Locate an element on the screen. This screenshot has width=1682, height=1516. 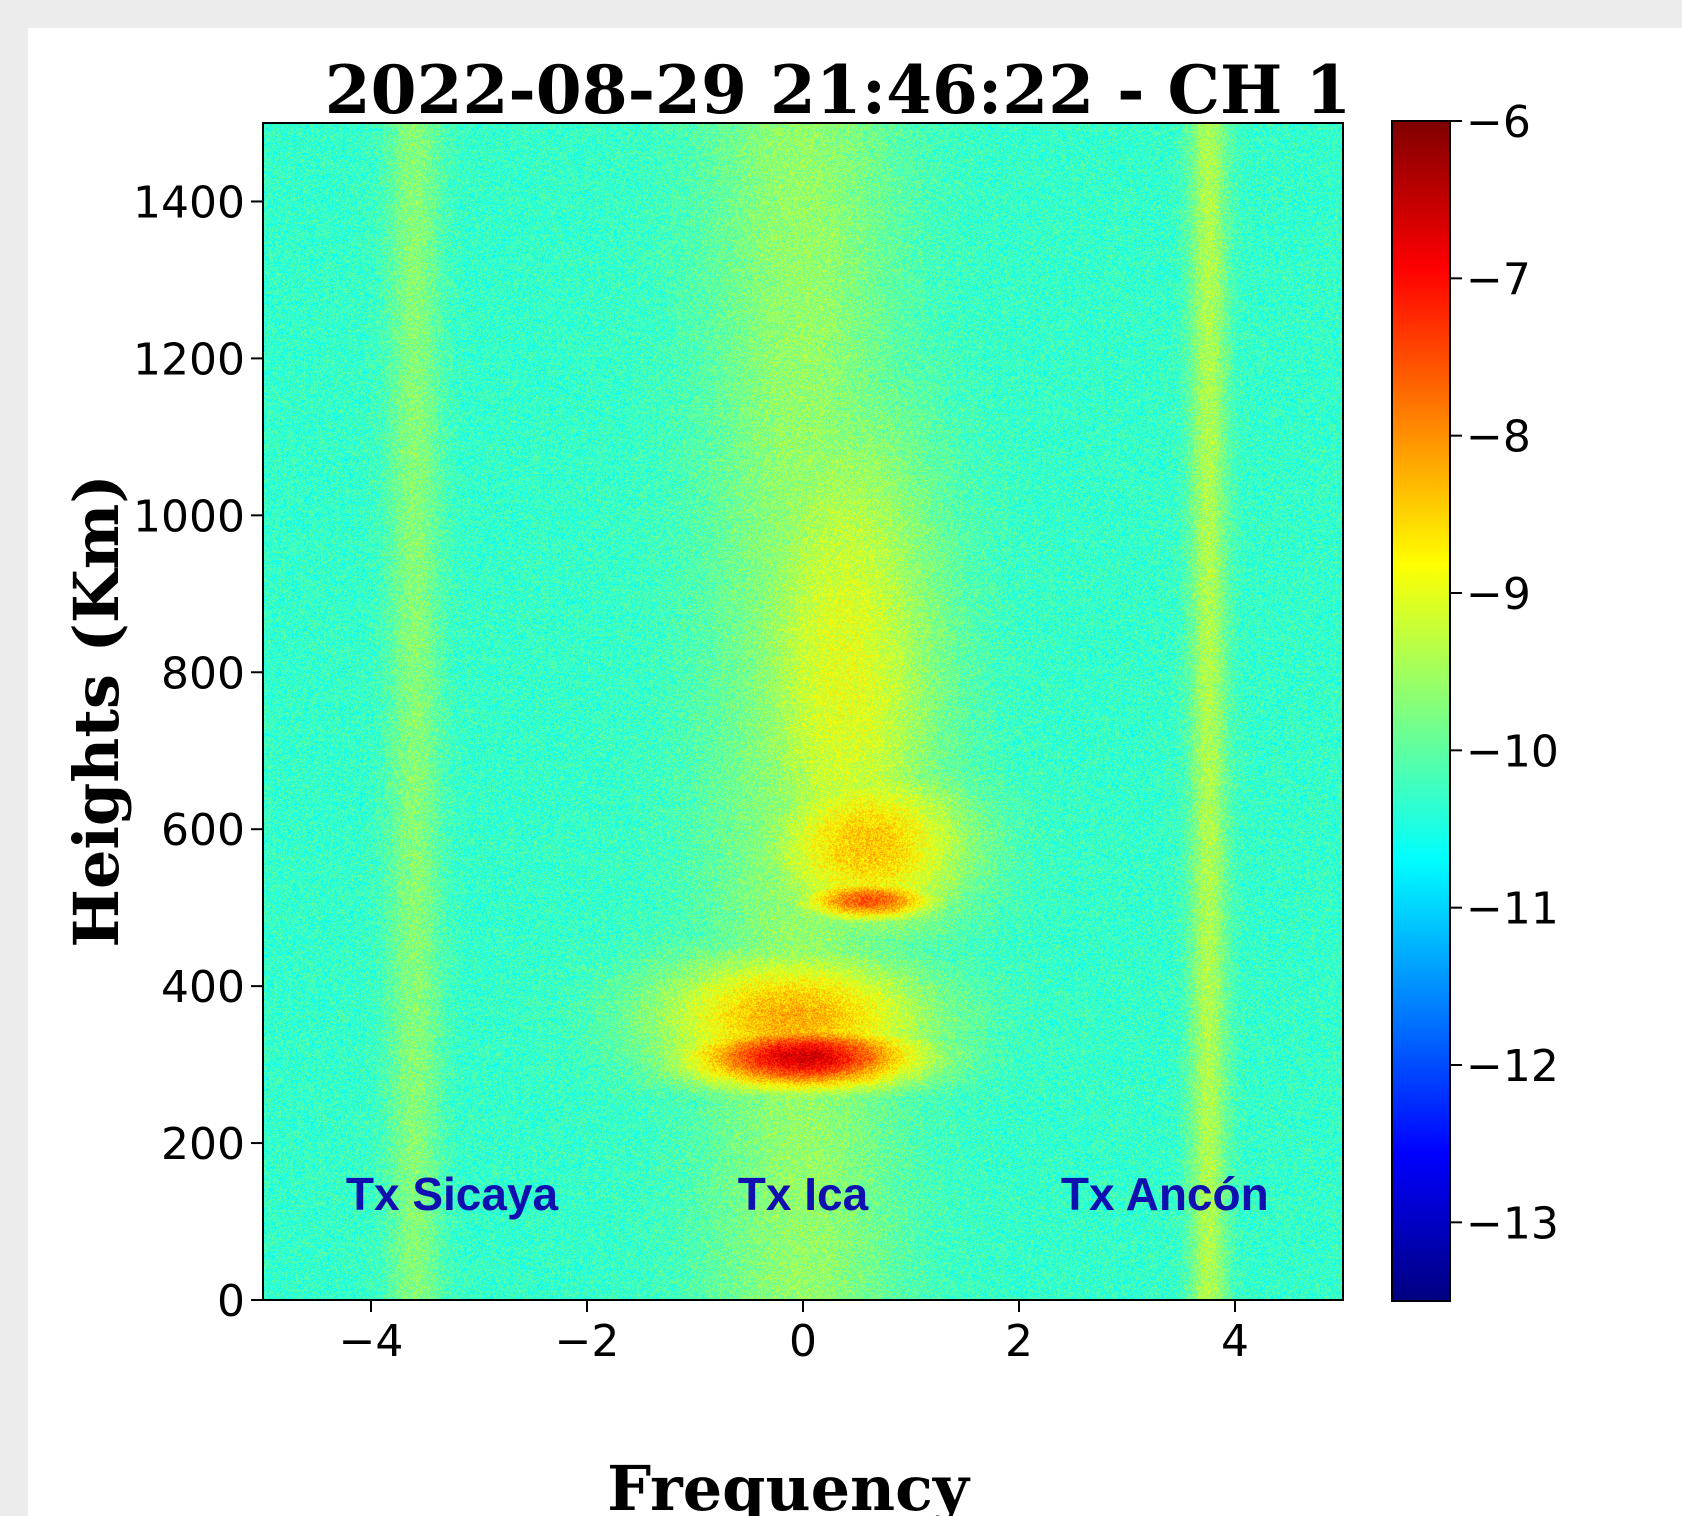
colorbar-container is located at coordinates (1421, 711).